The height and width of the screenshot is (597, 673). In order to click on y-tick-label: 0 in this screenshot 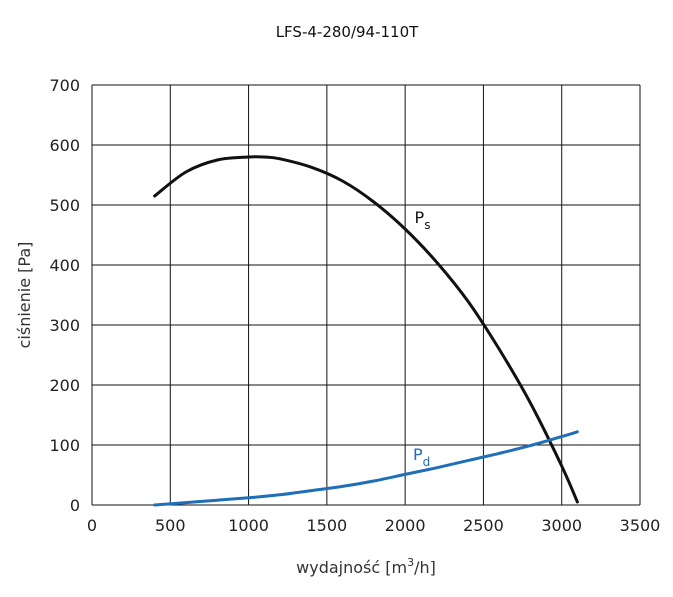, I will do `click(75, 505)`.